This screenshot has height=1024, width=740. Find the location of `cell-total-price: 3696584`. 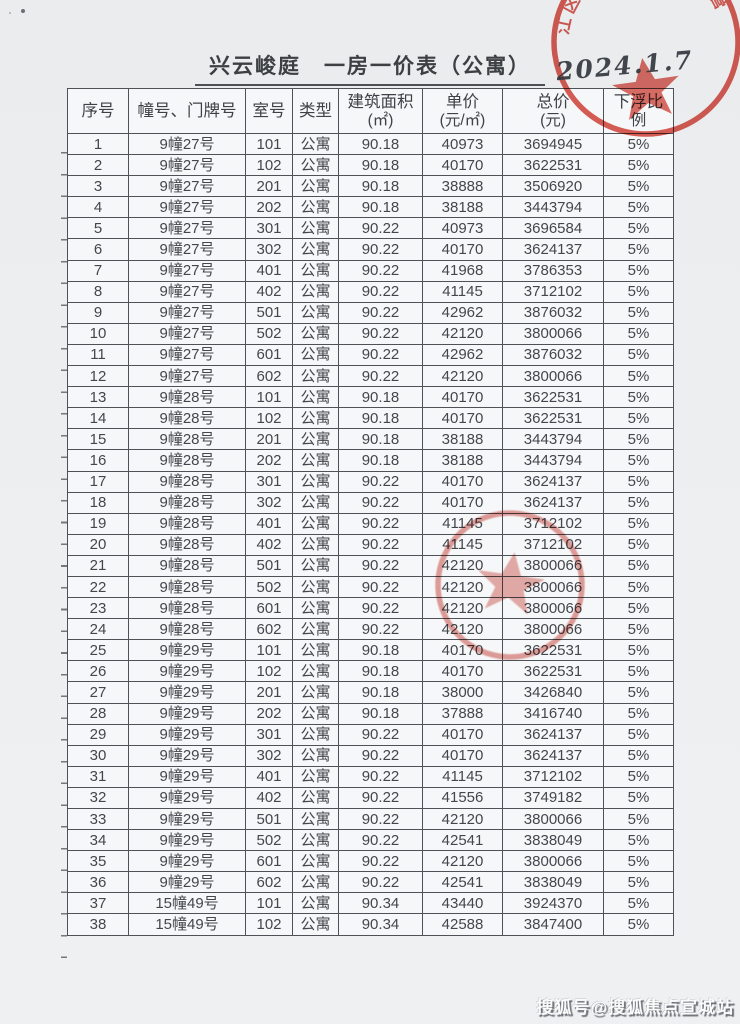

cell-total-price: 3696584 is located at coordinates (553, 228).